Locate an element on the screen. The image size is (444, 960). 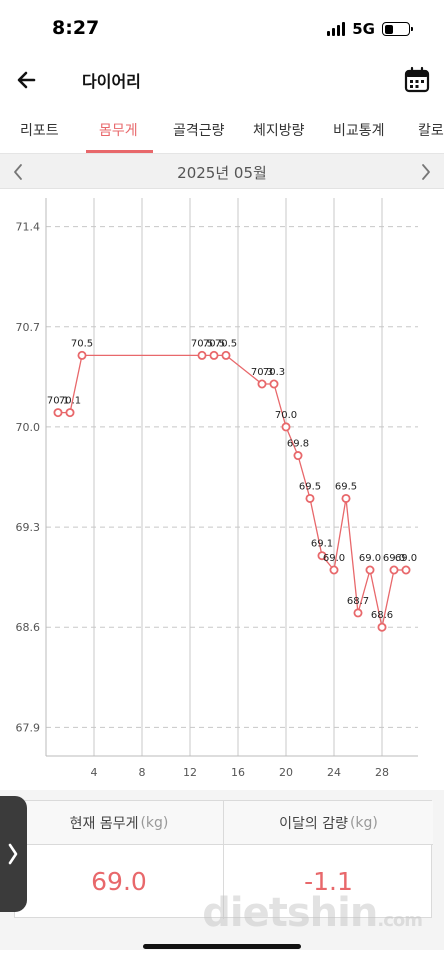
calendar-button is located at coordinates (417, 80).